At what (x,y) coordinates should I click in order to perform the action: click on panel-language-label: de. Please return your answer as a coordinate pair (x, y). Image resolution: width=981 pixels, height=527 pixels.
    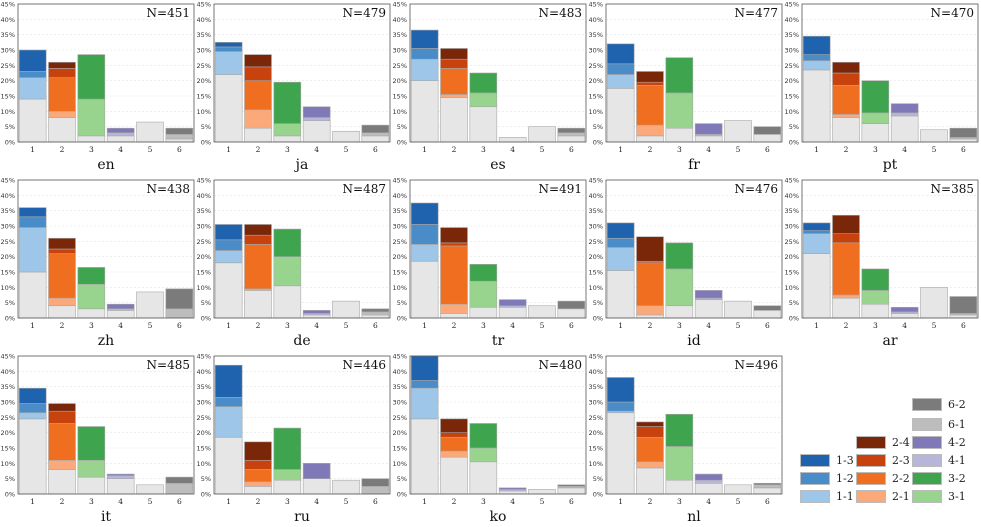
    Looking at the image, I should click on (301, 341).